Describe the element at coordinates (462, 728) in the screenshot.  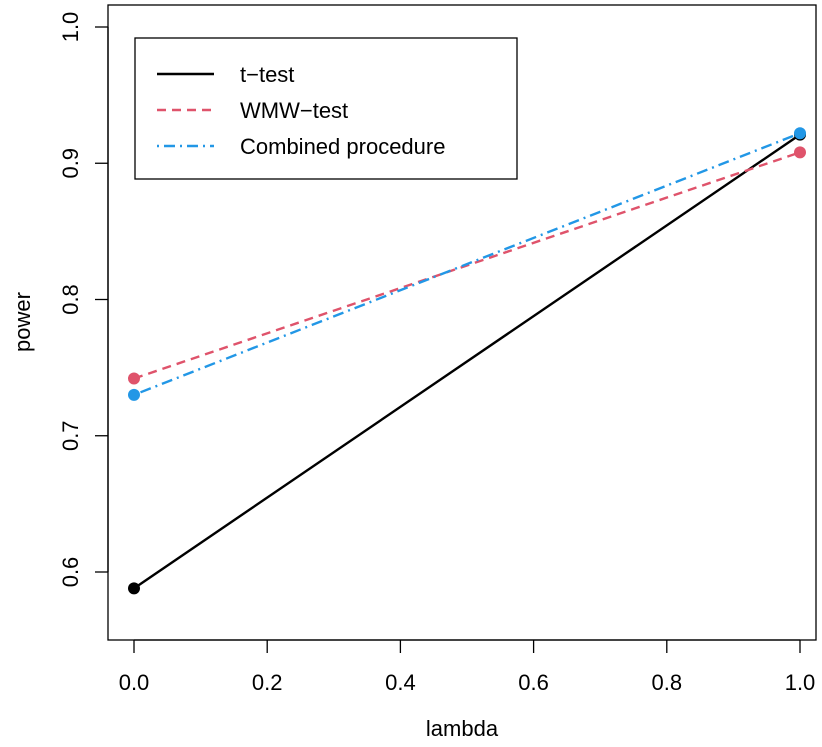
I see `x-axis-title: lambda` at that location.